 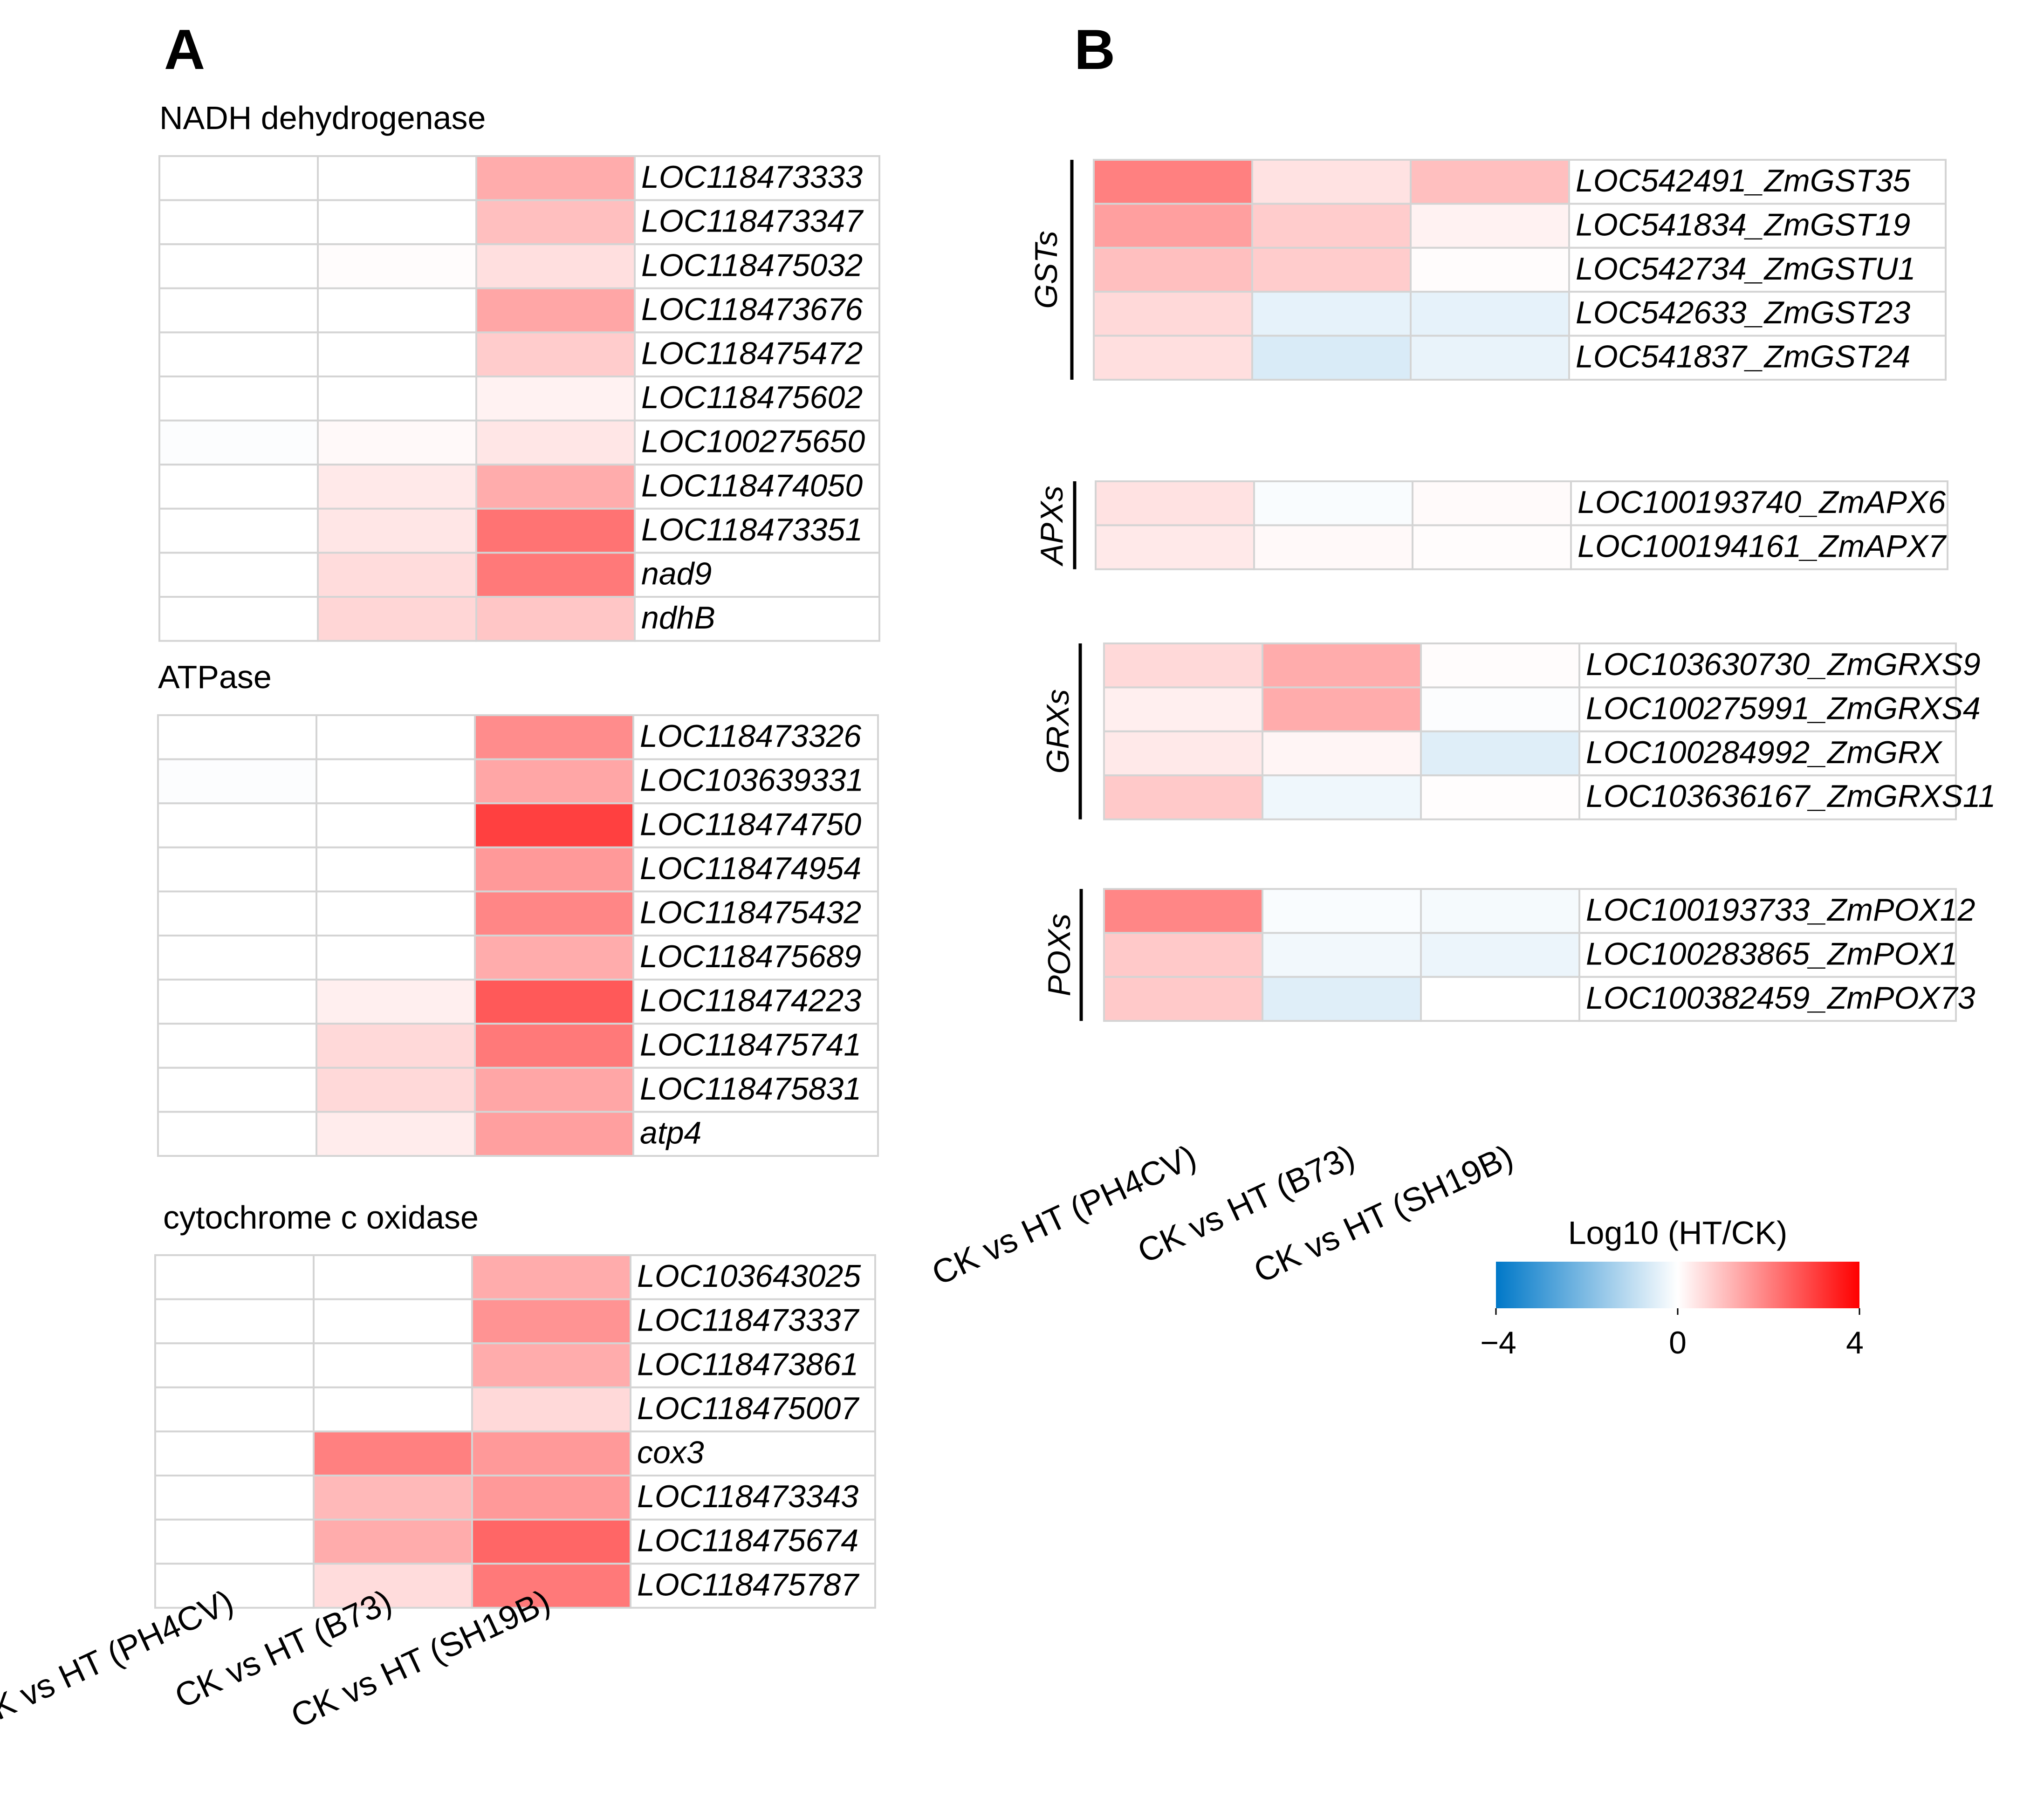 I want to click on row-label: LOC118475674, so click(x=747, y=1540).